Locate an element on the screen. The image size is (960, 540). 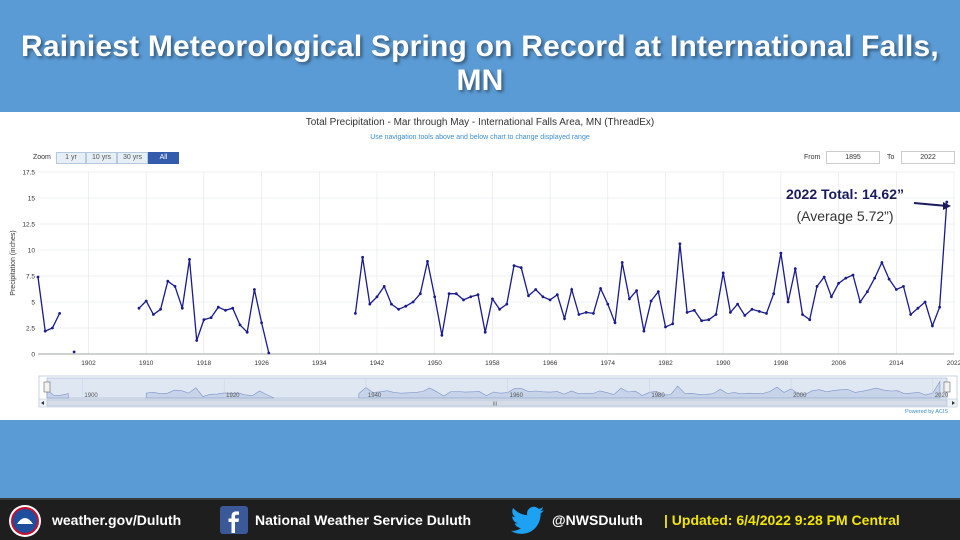
facebook-icon is located at coordinates (234, 520).